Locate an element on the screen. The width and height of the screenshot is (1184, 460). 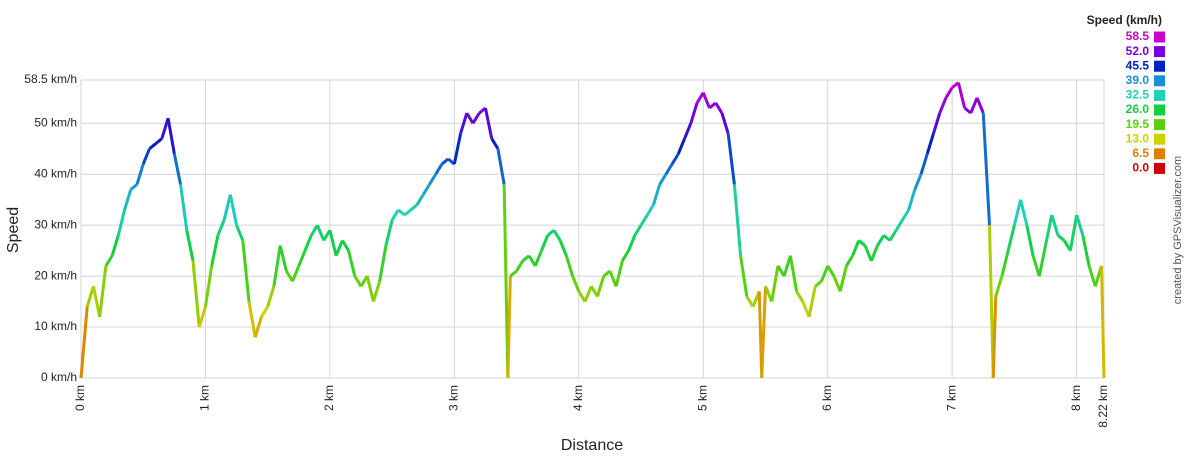
legend-label: 26.0 is located at coordinates (1138, 109).